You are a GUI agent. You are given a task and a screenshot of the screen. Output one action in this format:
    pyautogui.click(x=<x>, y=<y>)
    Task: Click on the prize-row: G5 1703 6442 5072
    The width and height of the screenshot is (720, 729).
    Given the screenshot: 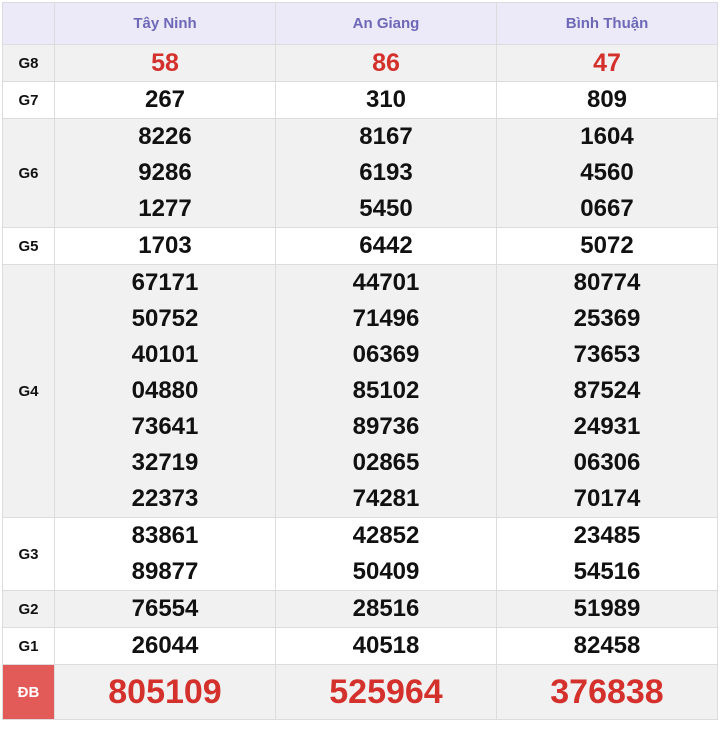 What is the action you would take?
    pyautogui.click(x=360, y=246)
    